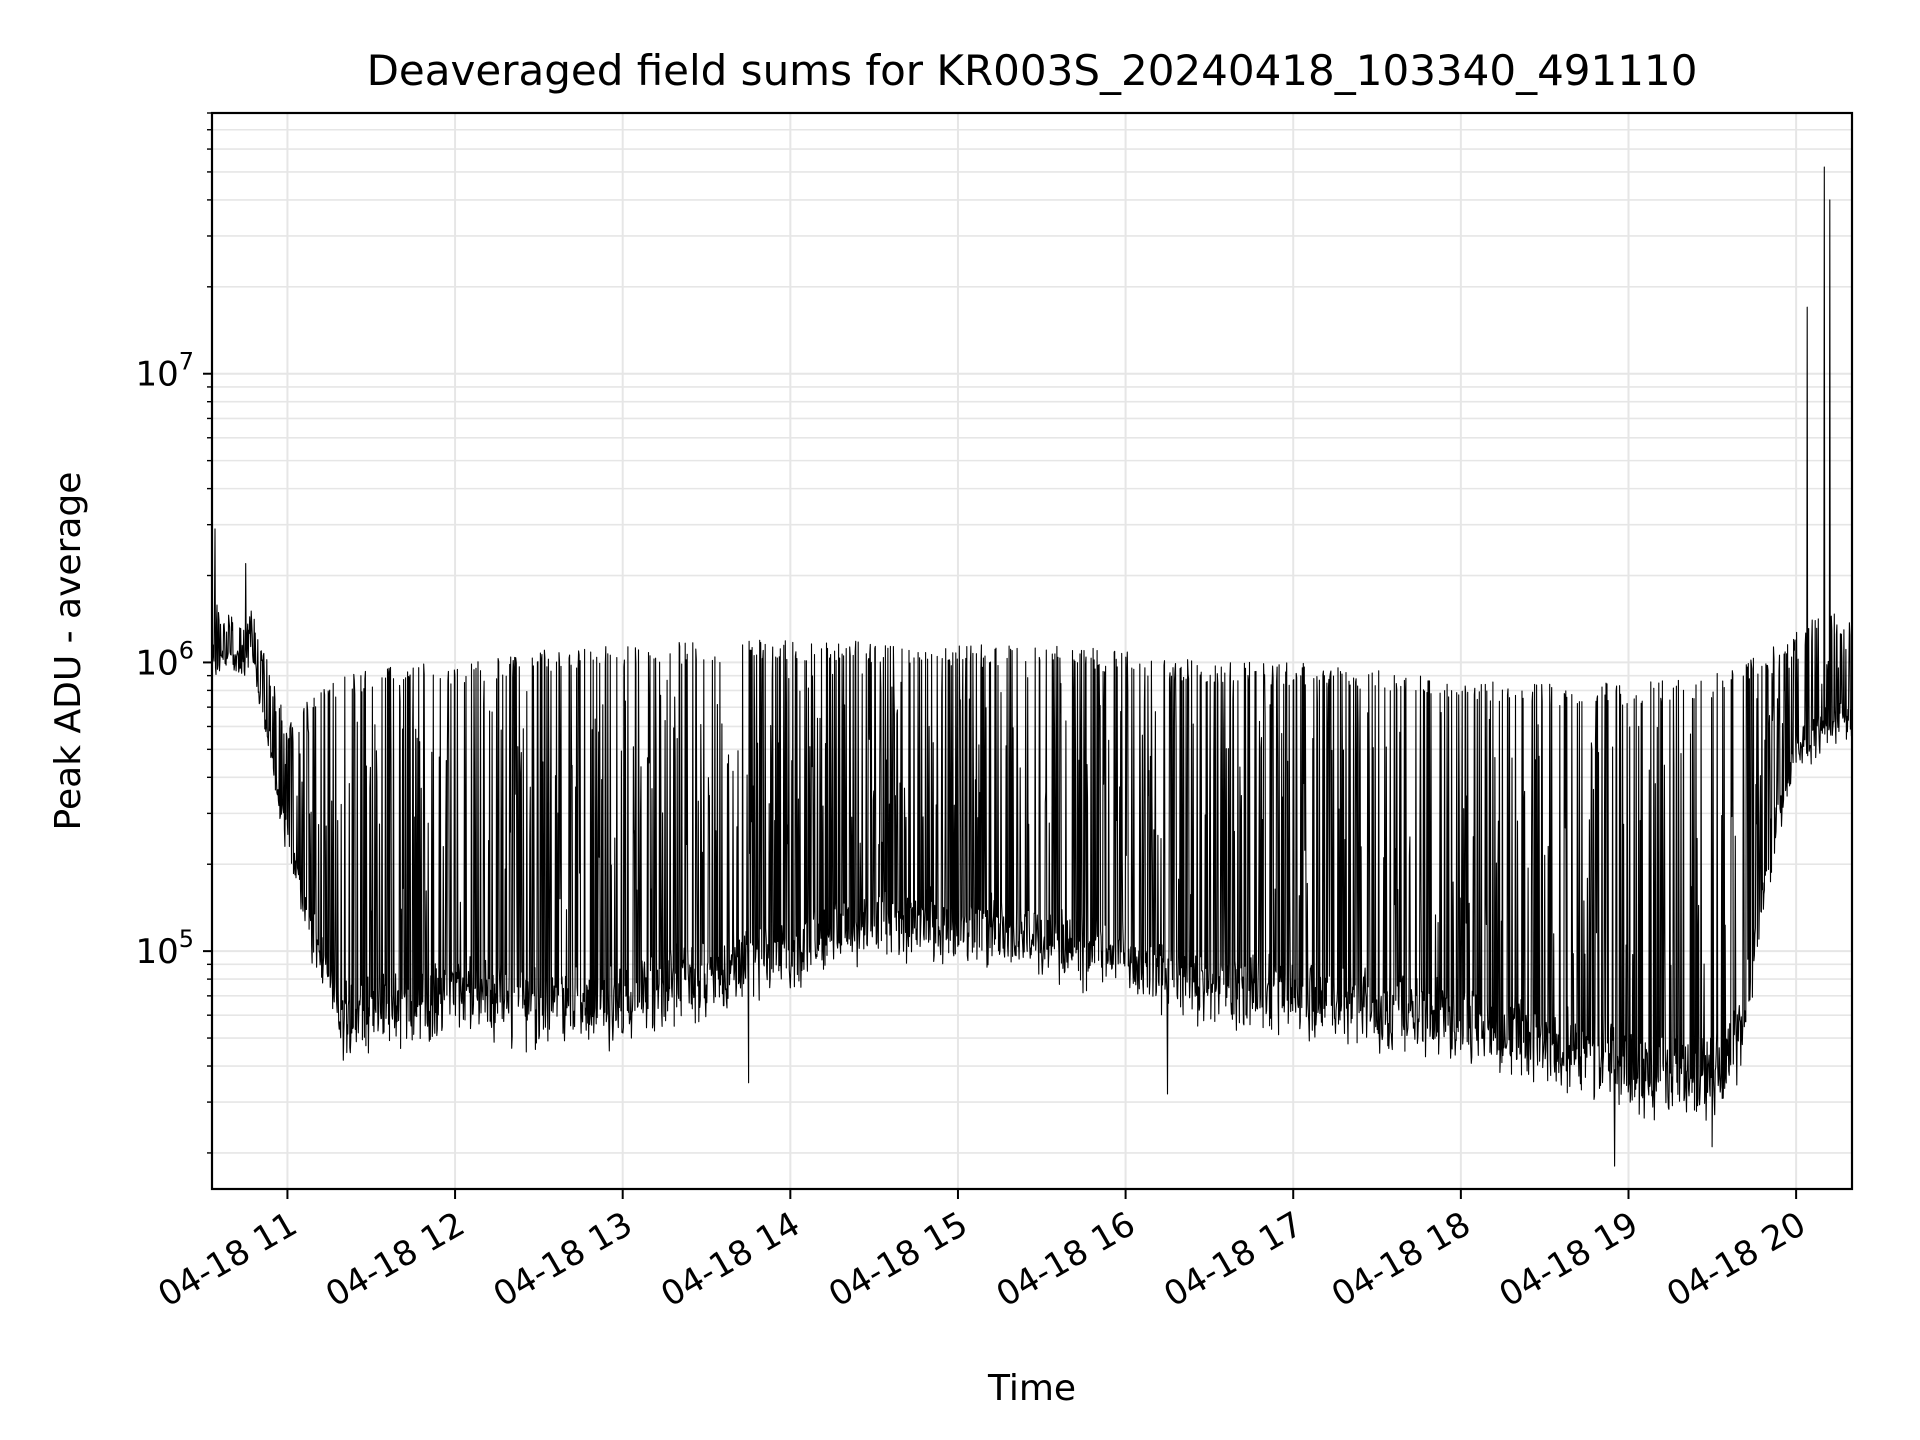  What do you see at coordinates (1031, 1388) in the screenshot?
I see `x-axis-label: Time` at bounding box center [1031, 1388].